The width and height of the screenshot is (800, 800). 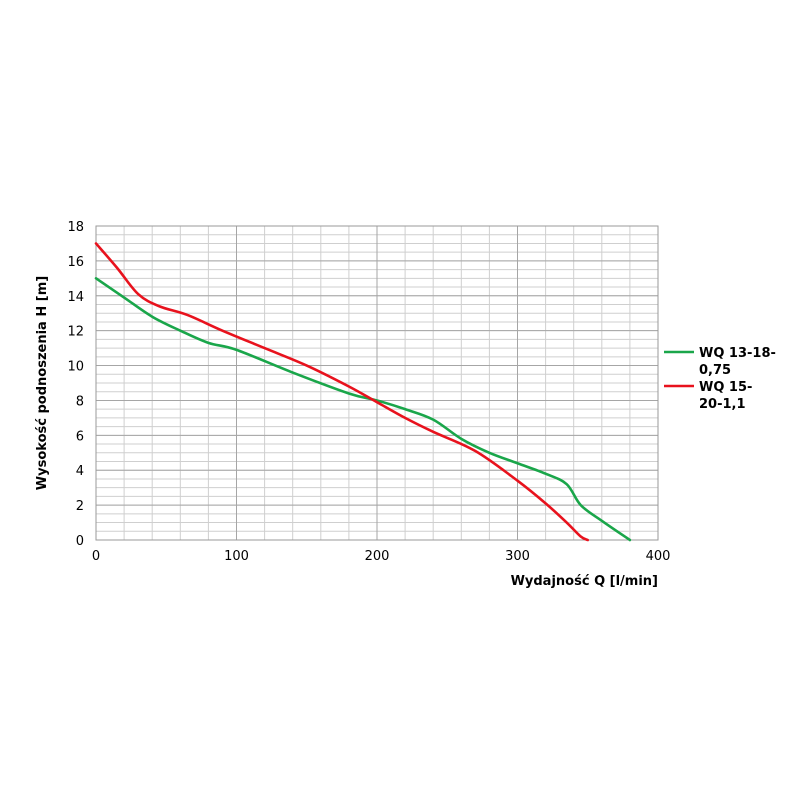 I want to click on legend: WQ 13-18- 0,75 WQ 15- 20-1,1, so click(x=720, y=379).